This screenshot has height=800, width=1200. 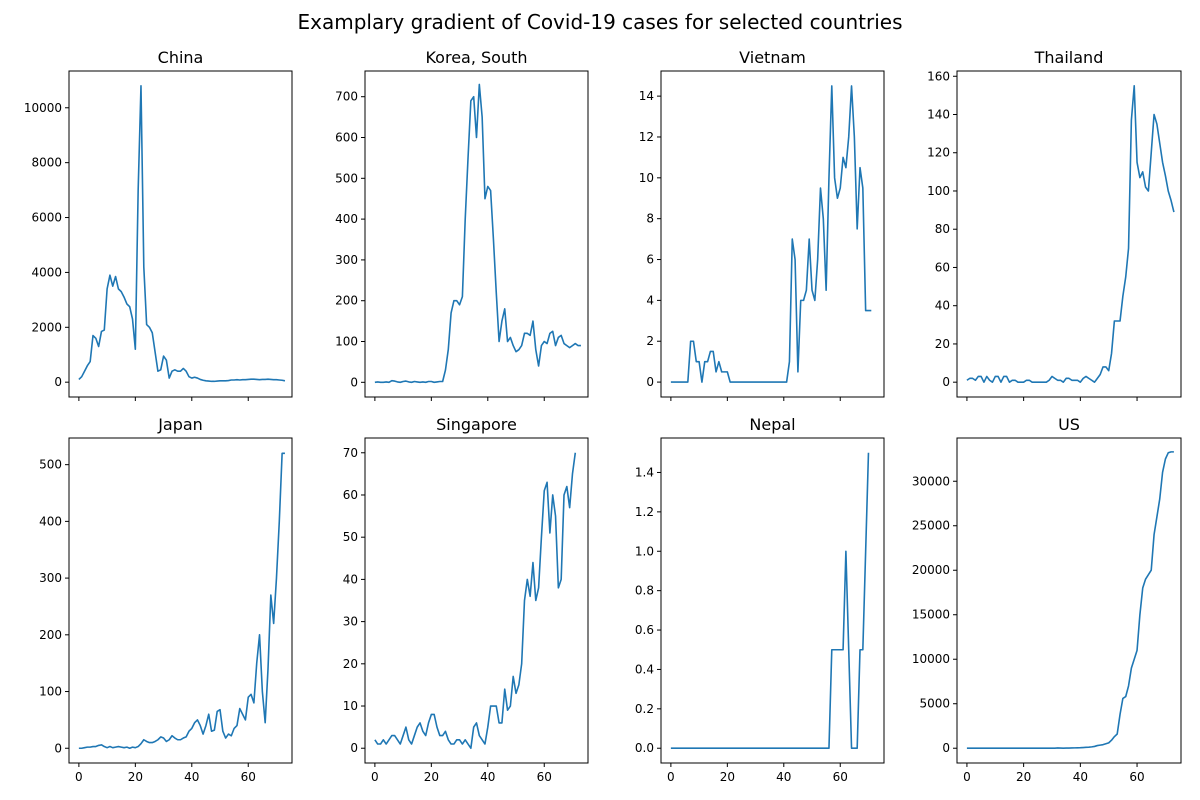 What do you see at coordinates (346, 138) in the screenshot?
I see `y-tick-label: 600` at bounding box center [346, 138].